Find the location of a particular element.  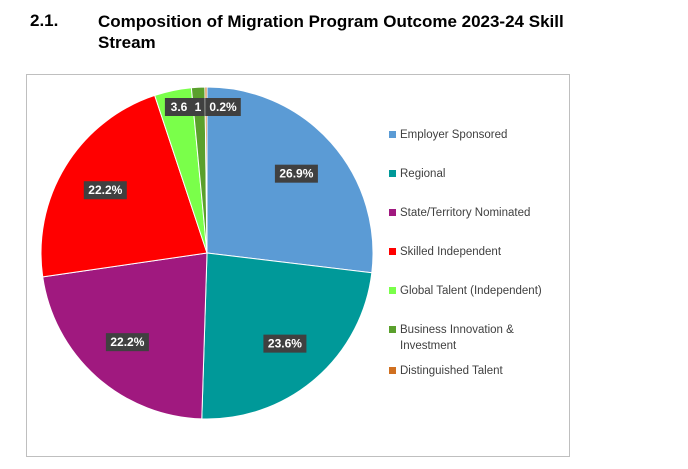

data-label-text-1: 23.6% is located at coordinates (285, 344).